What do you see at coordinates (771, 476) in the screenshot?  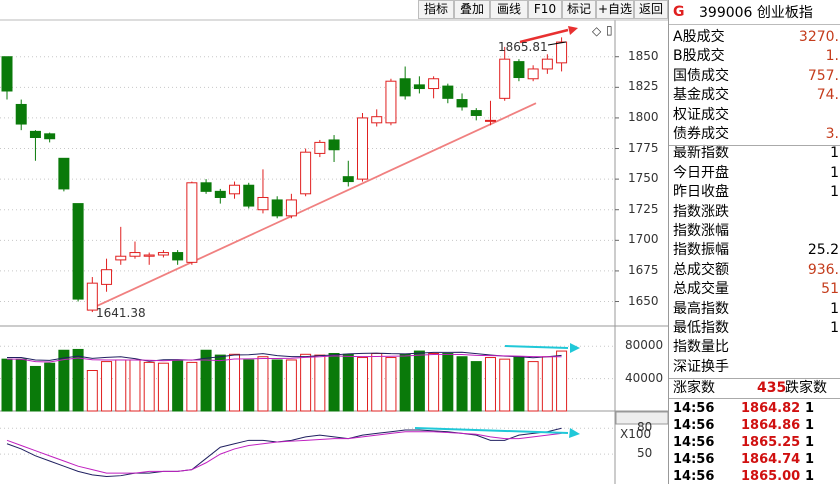 I see `tick-price: 1865.00` at bounding box center [771, 476].